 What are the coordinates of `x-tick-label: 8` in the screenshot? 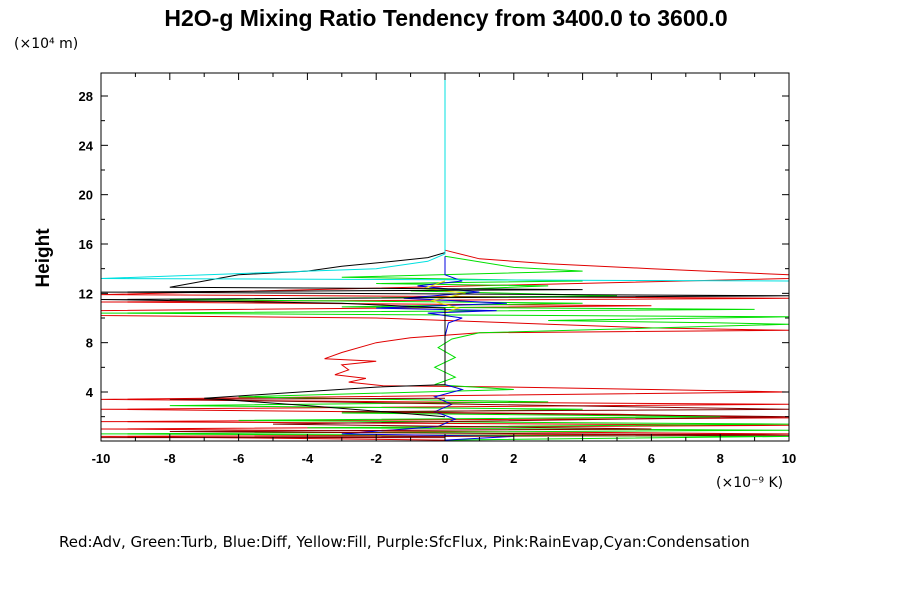 It's located at (720, 458).